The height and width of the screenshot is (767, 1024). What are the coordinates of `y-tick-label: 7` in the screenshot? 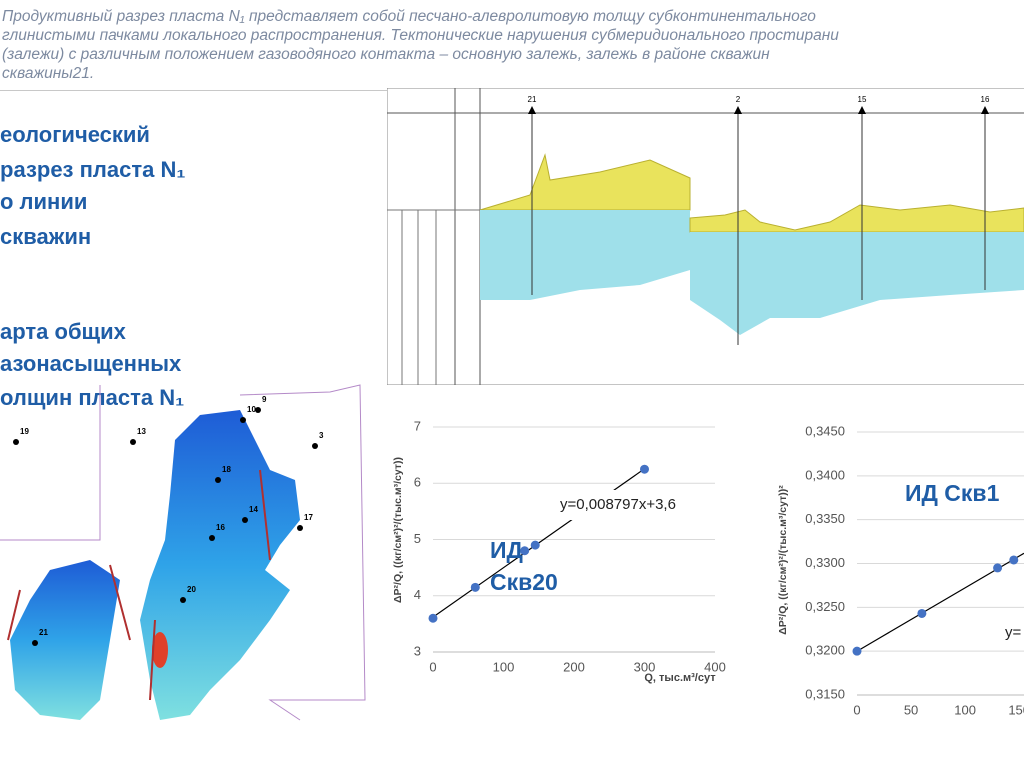 It's located at (417, 425).